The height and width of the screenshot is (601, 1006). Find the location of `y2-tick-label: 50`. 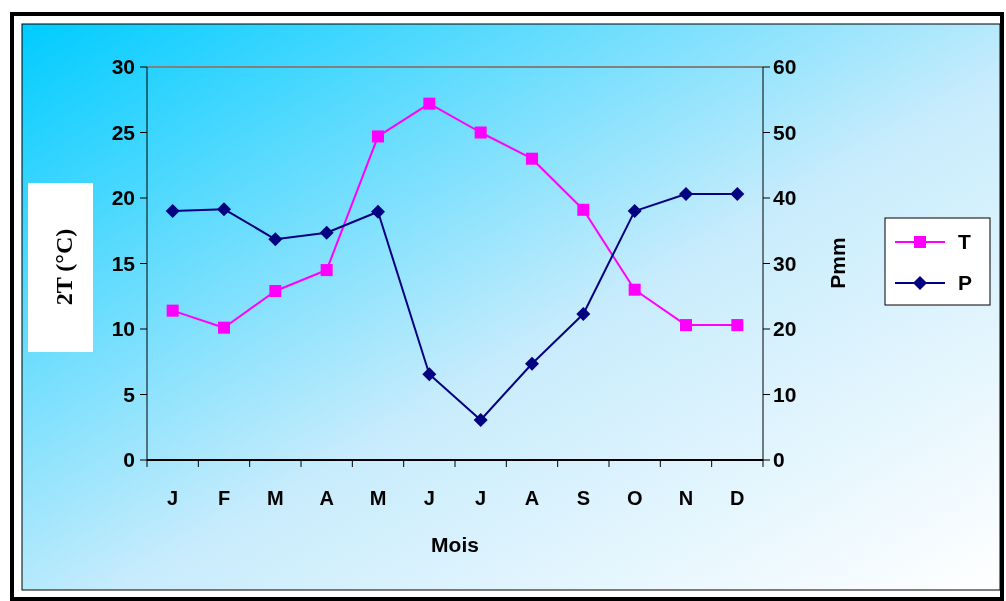

y2-tick-label: 50 is located at coordinates (785, 132).